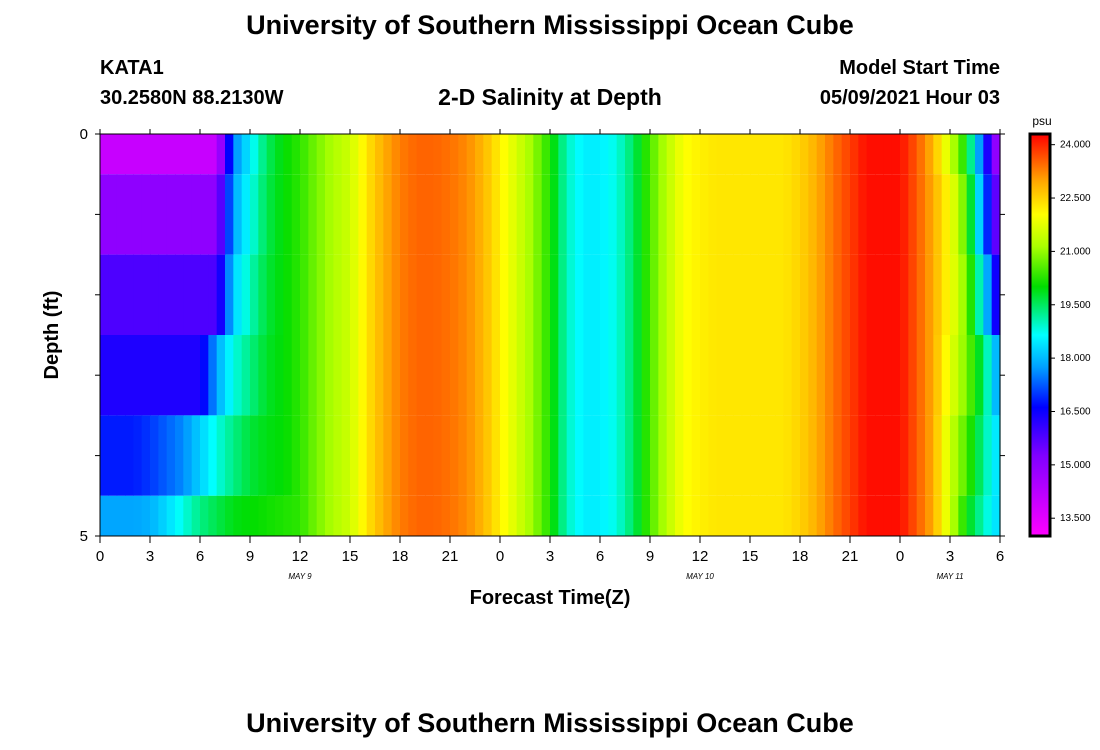 The height and width of the screenshot is (750, 1100). Describe the element at coordinates (1075, 198) in the screenshot. I see `colorbar-tick-label: 22.500` at that location.